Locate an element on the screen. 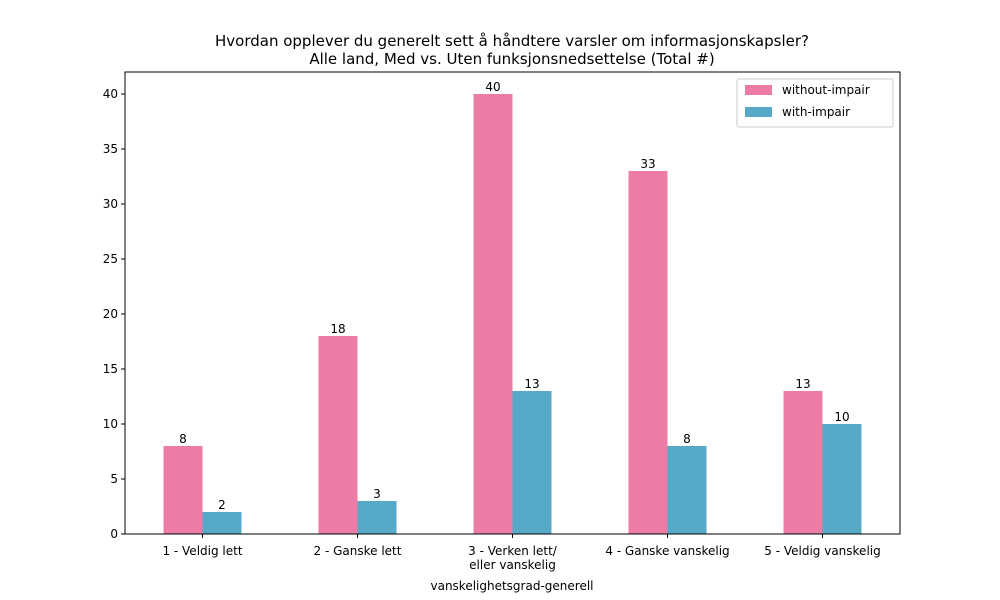 The width and height of the screenshot is (1000, 600). y-tick-label: 0 is located at coordinates (114, 534).